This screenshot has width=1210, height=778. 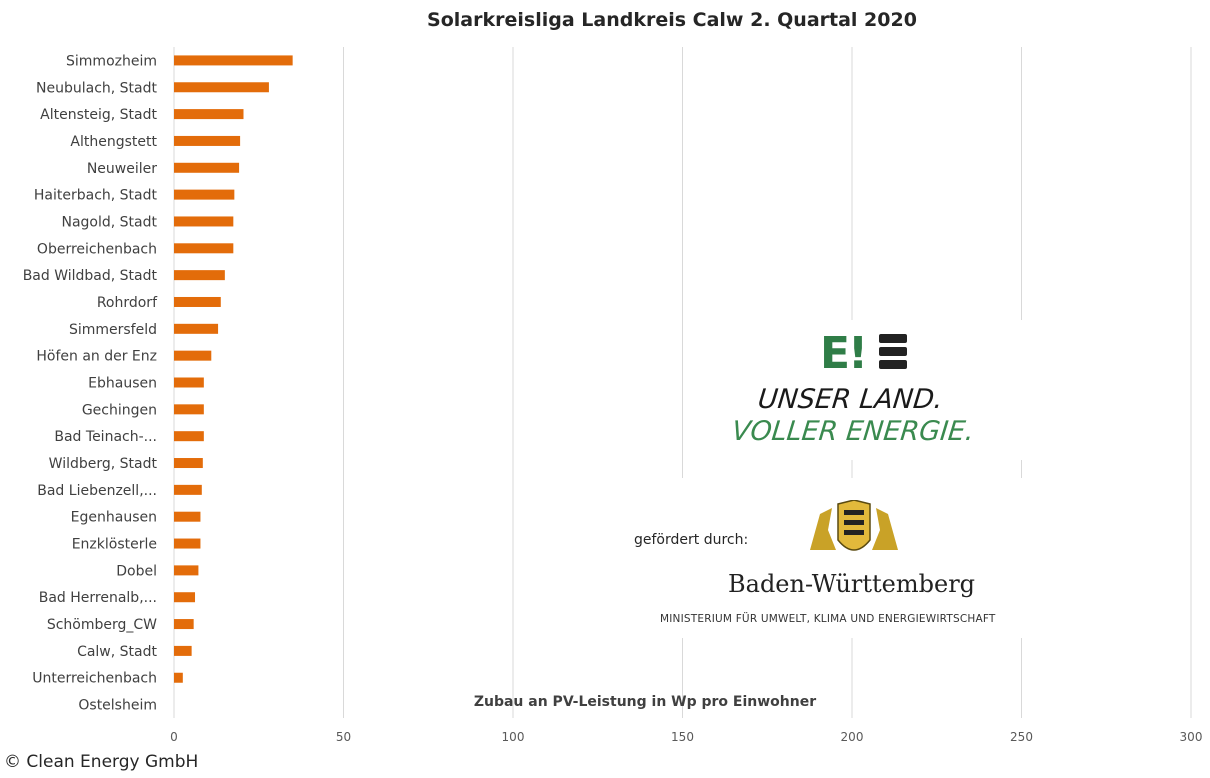 I want to click on category-label: Wildberg, Stadt, so click(x=103, y=464).